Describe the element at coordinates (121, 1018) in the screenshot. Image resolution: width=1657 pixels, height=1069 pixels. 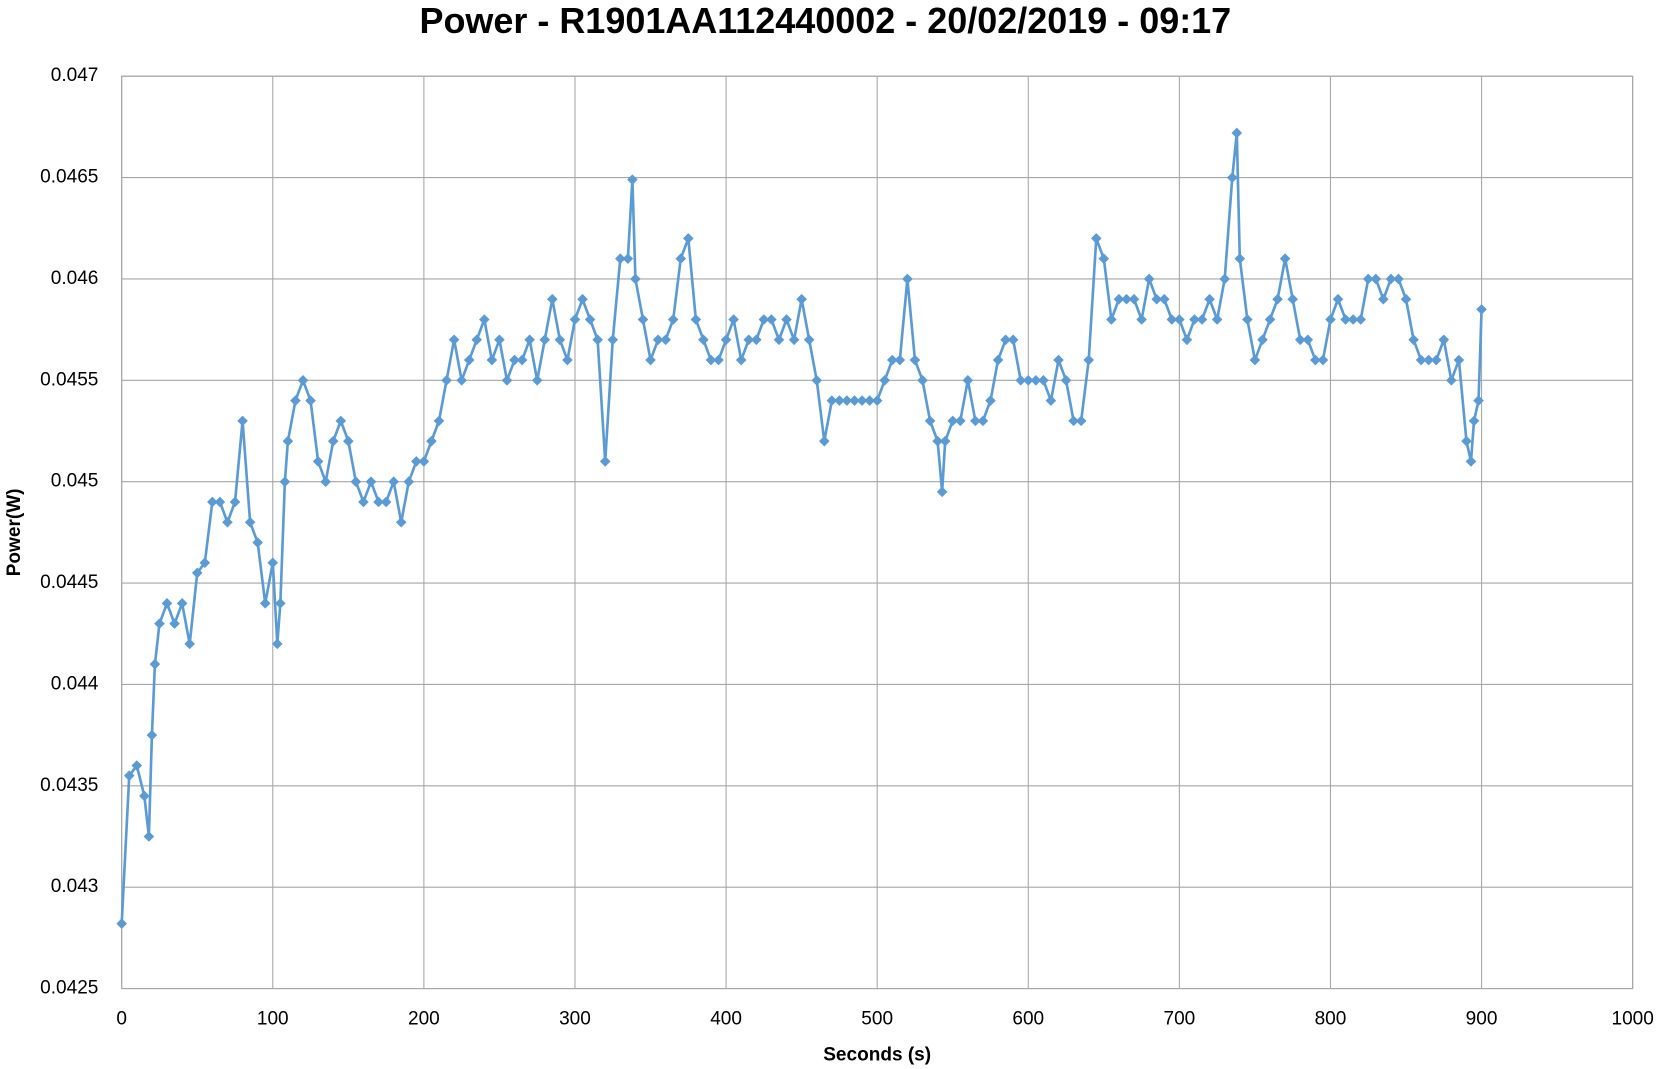
I see `x-tick-label: 0` at that location.